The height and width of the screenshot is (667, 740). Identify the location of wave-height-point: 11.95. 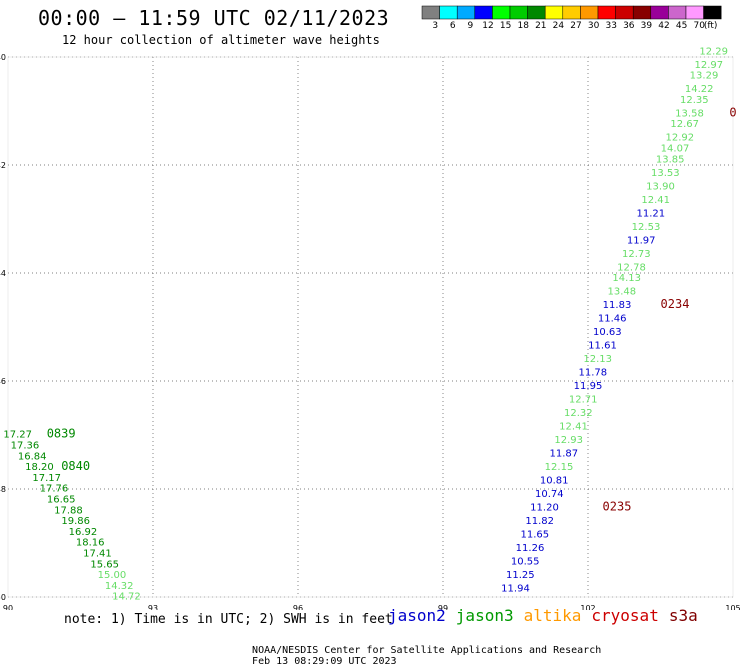
(588, 386).